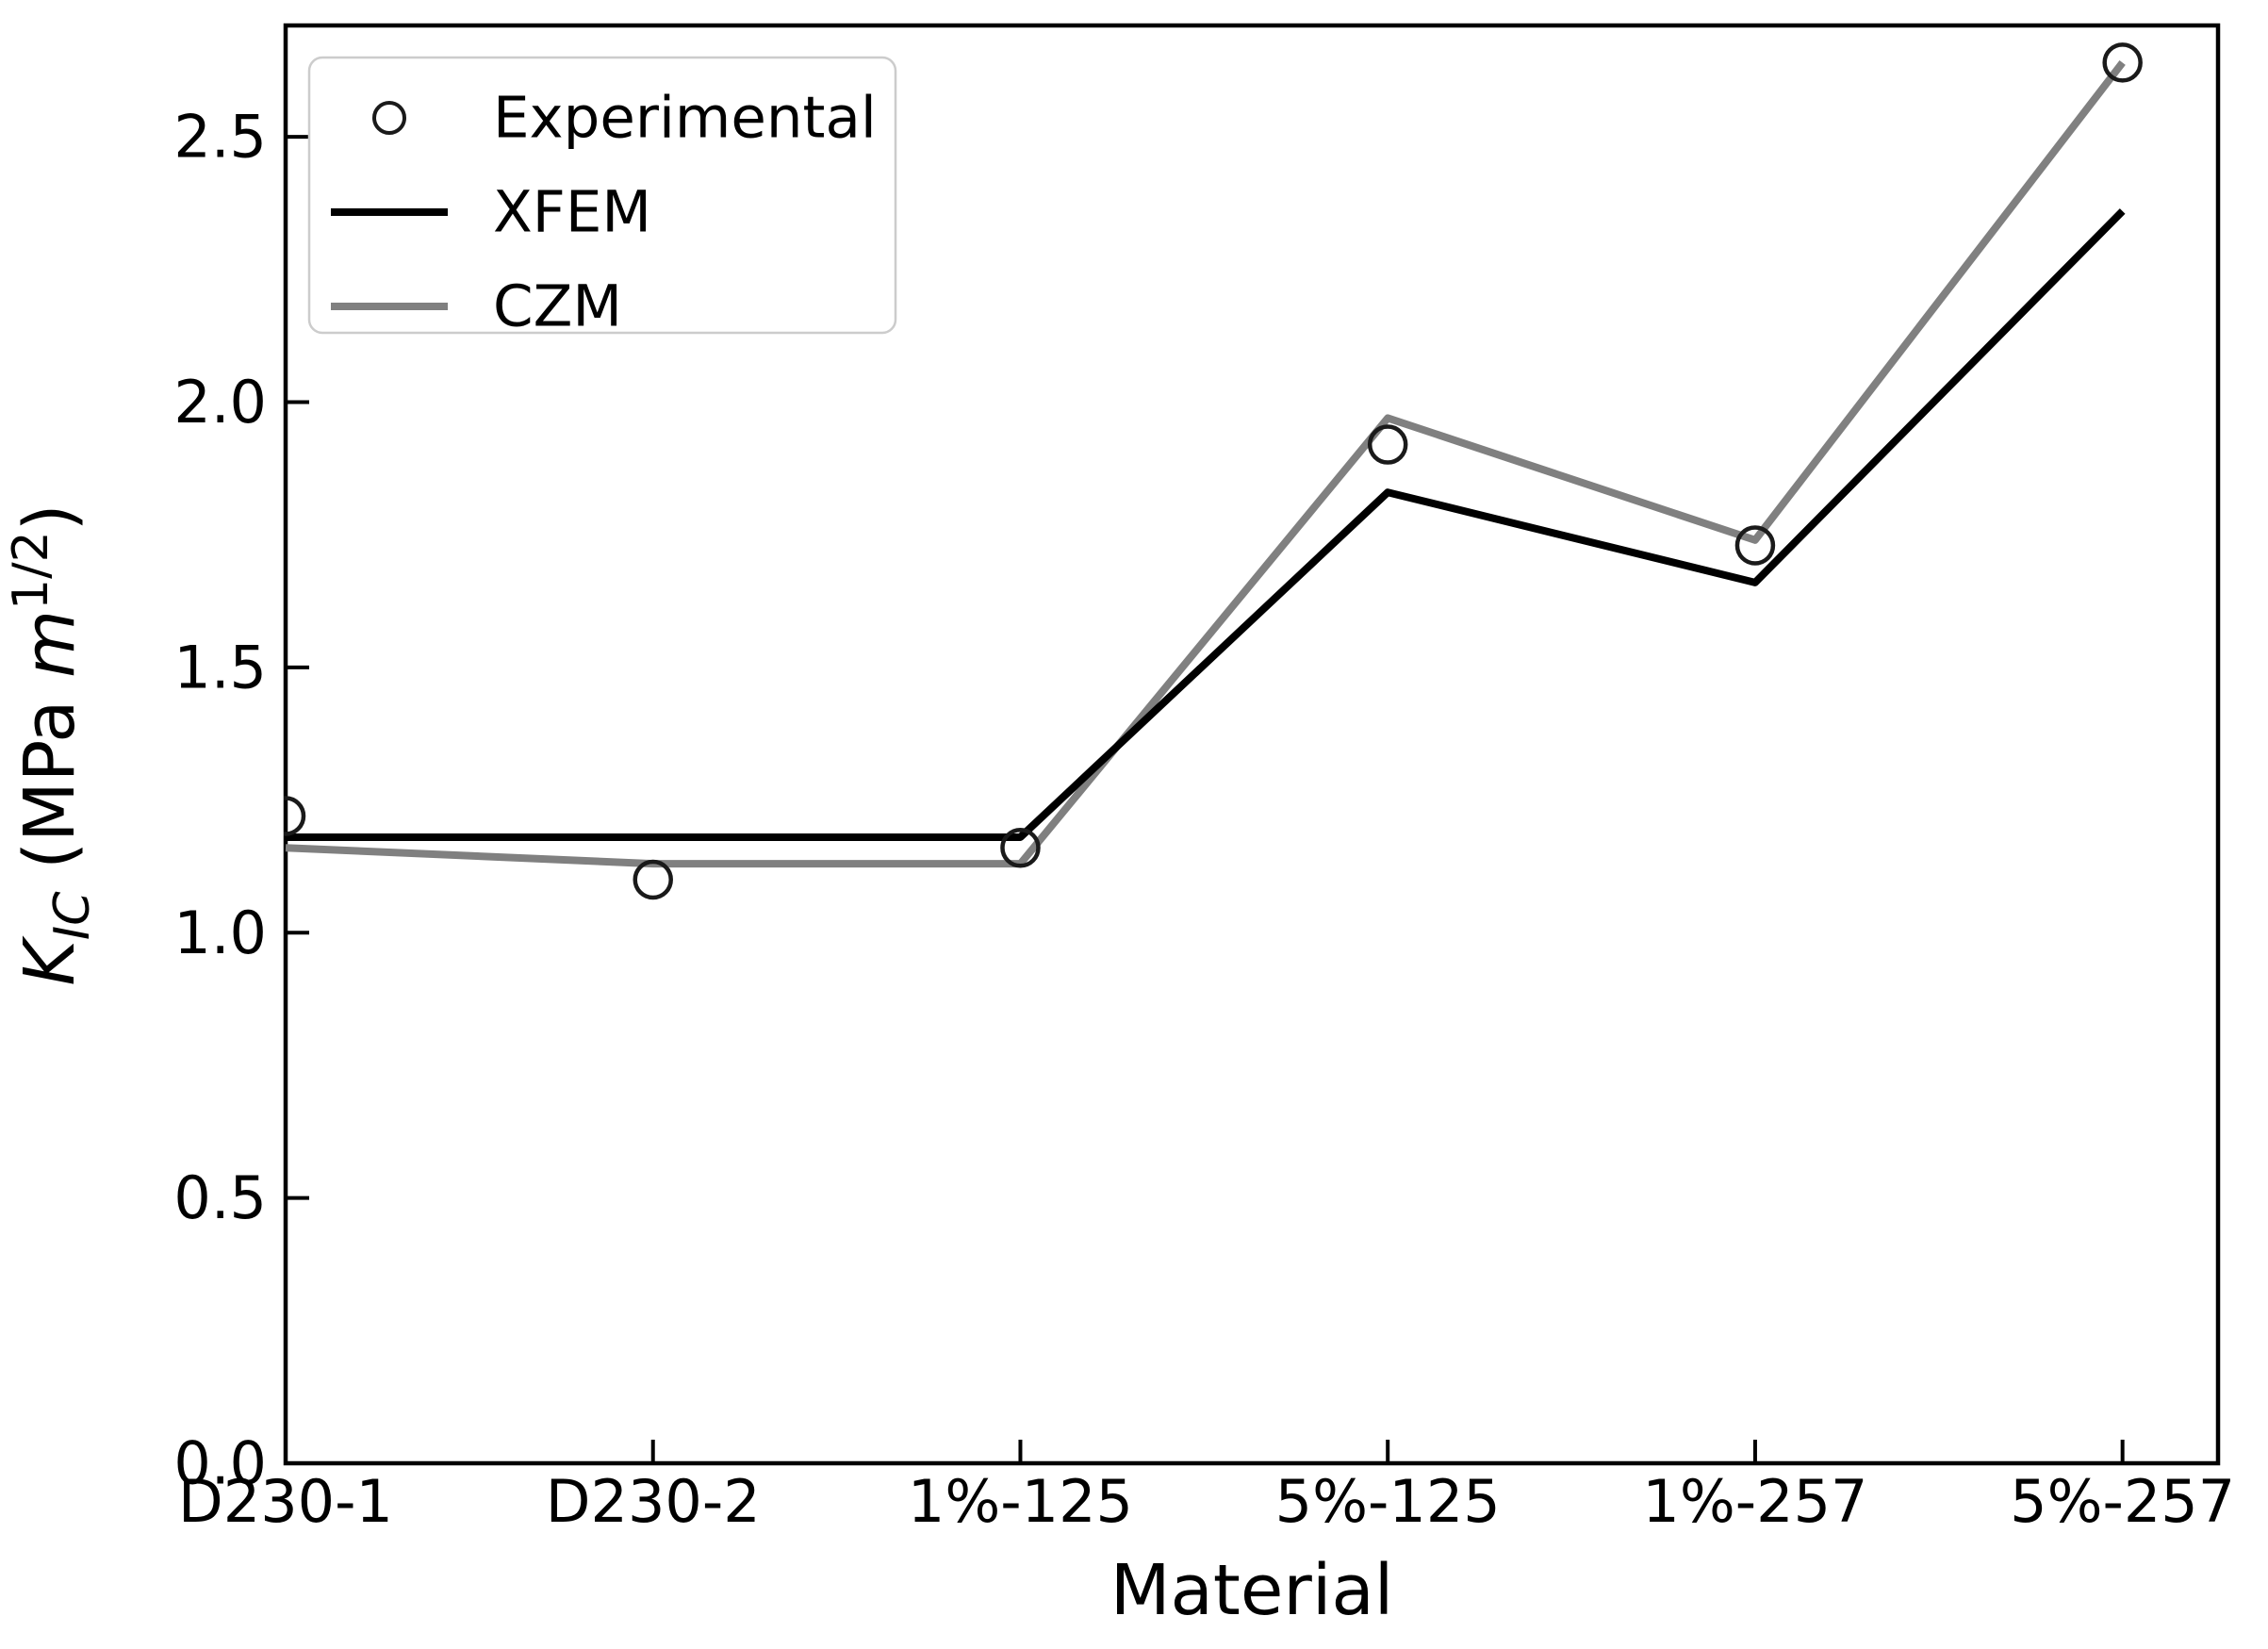 The height and width of the screenshot is (1649, 2268). I want to click on x-tick-label: 5%-125, so click(1388, 1501).